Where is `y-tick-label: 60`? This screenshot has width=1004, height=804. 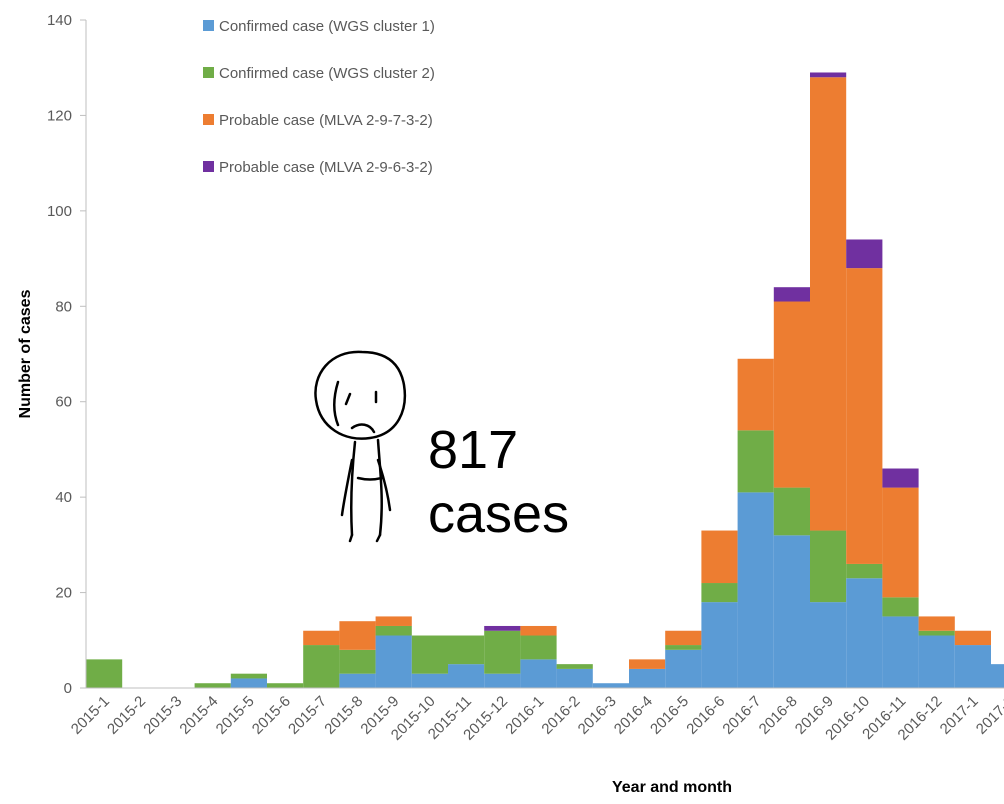 y-tick-label: 60 is located at coordinates (63, 402).